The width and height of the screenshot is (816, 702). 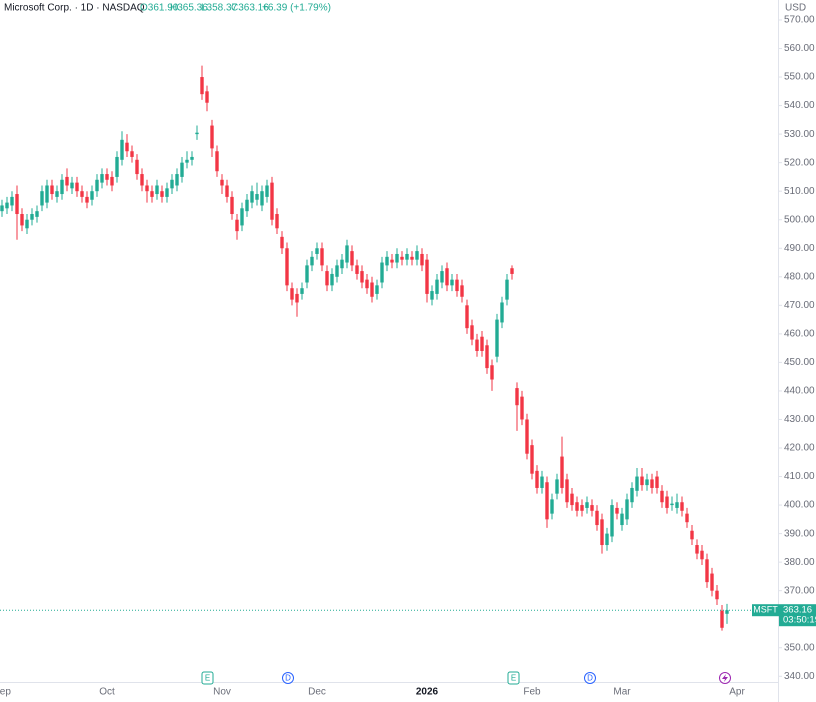 What do you see at coordinates (159, 8) in the screenshot?
I see `open-value: O361.90` at bounding box center [159, 8].